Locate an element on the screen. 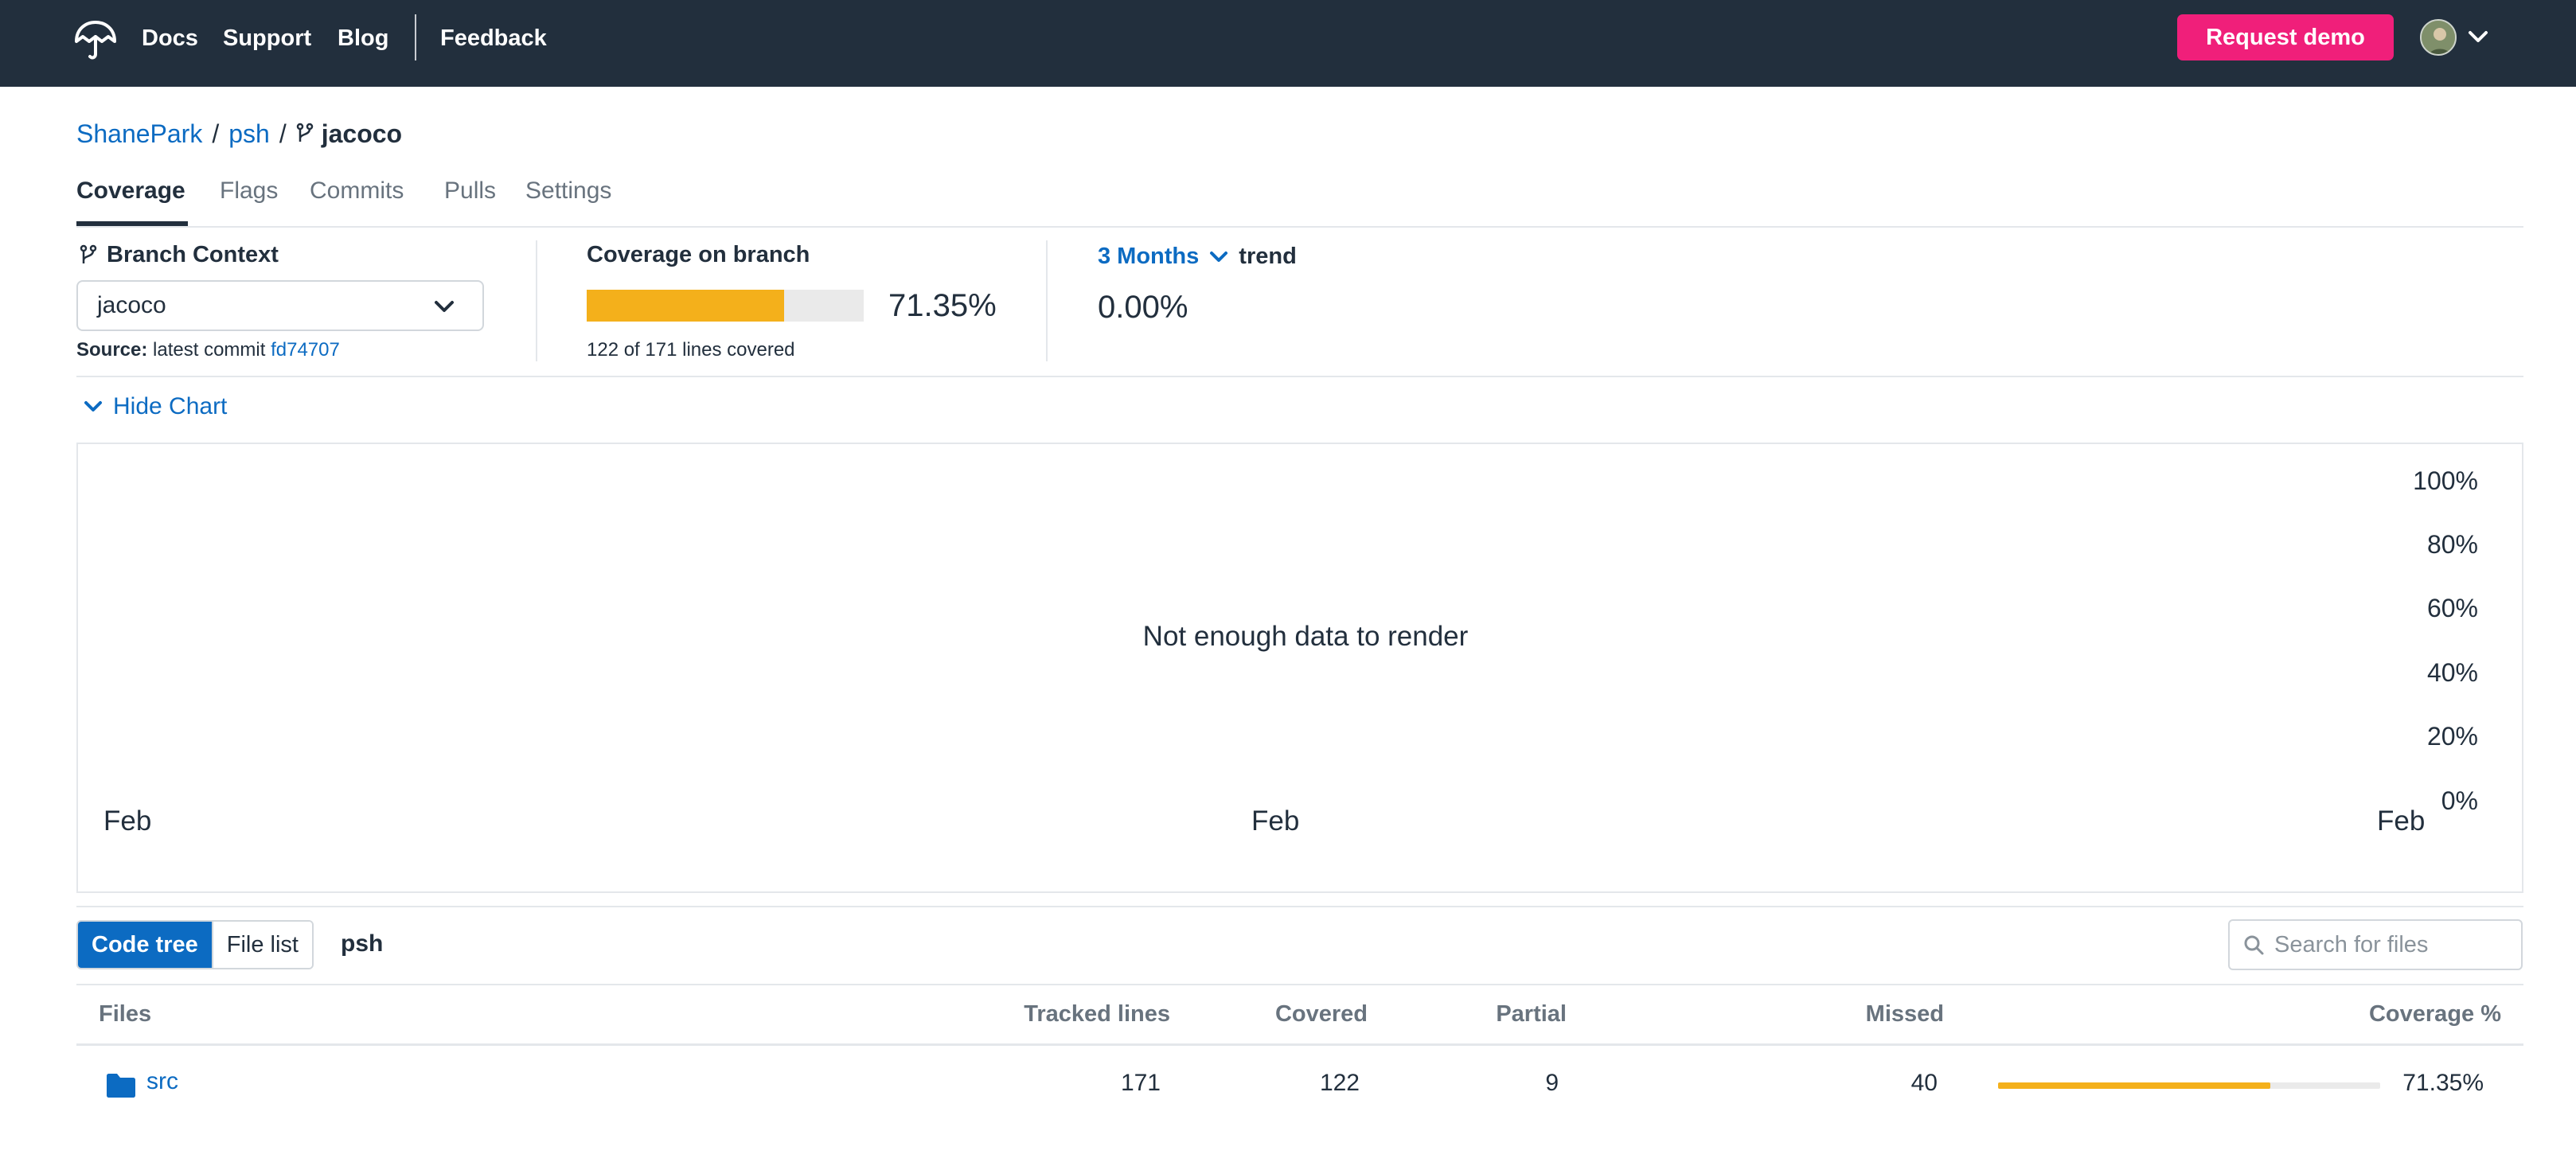 The height and width of the screenshot is (1170, 2576). tab-coverage: Coverage is located at coordinates (130, 190).